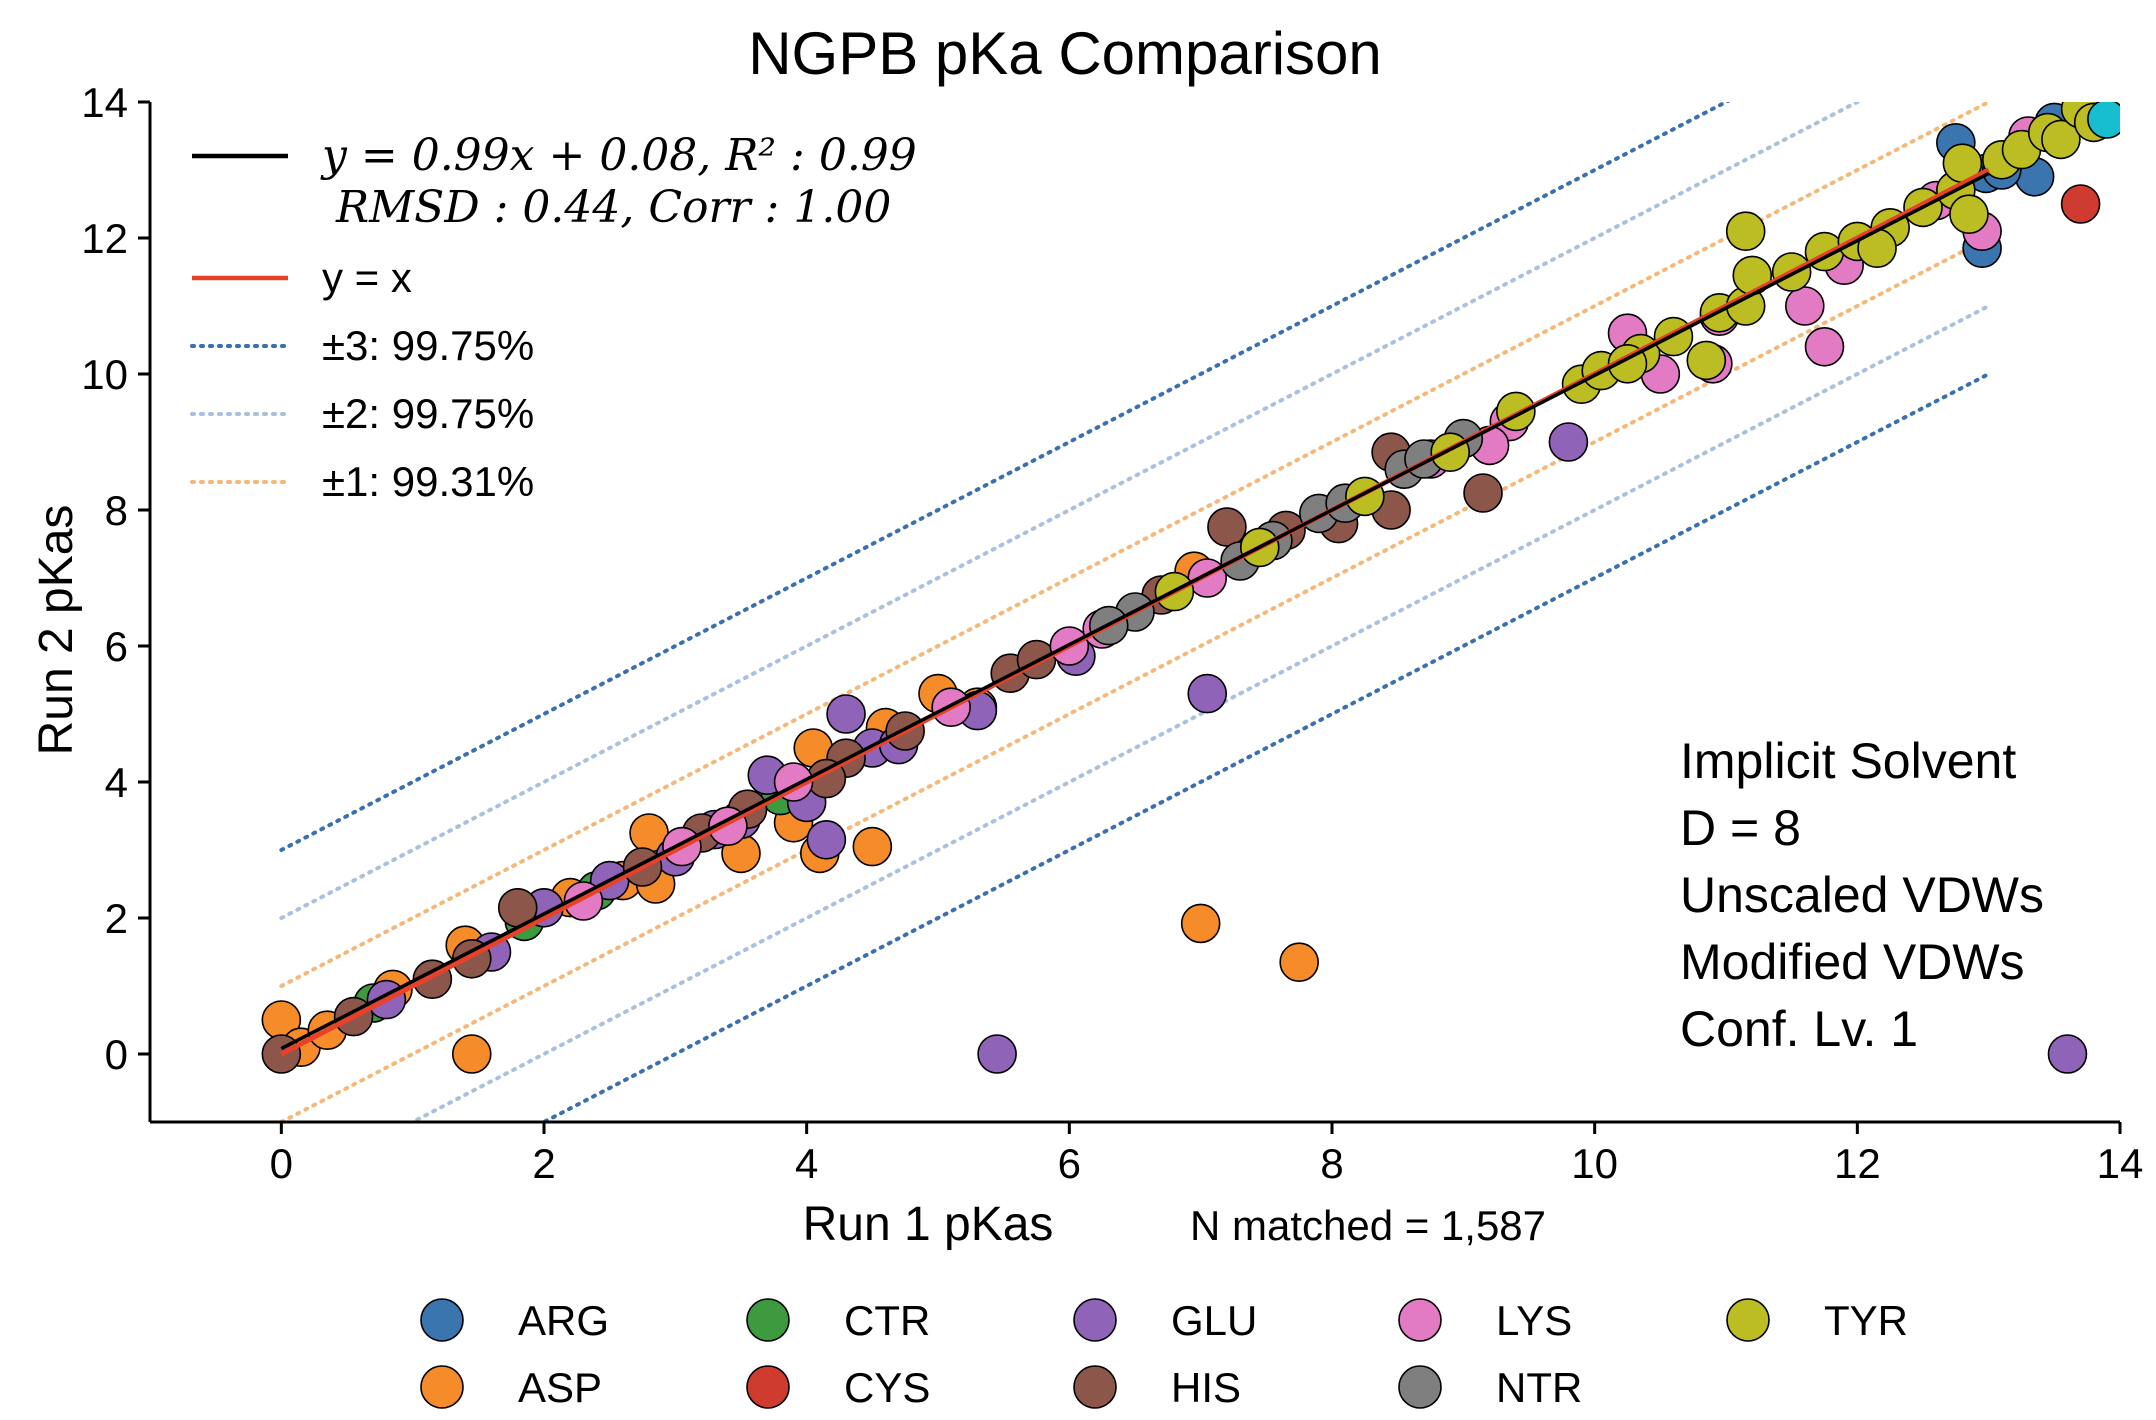 Image resolution: width=2156 pixels, height=1420 pixels. I want to click on legend-line-label: RMSD : 0.44, Corr : 1.00, so click(613, 207).